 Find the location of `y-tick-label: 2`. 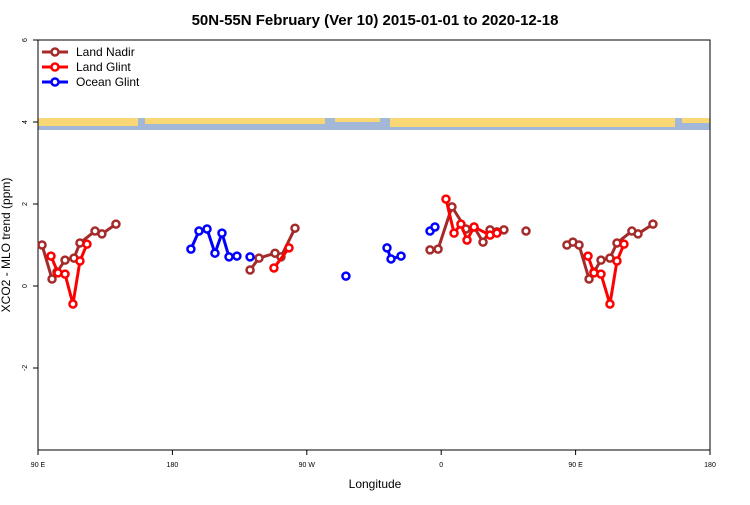

y-tick-label: 2 is located at coordinates (25, 204).